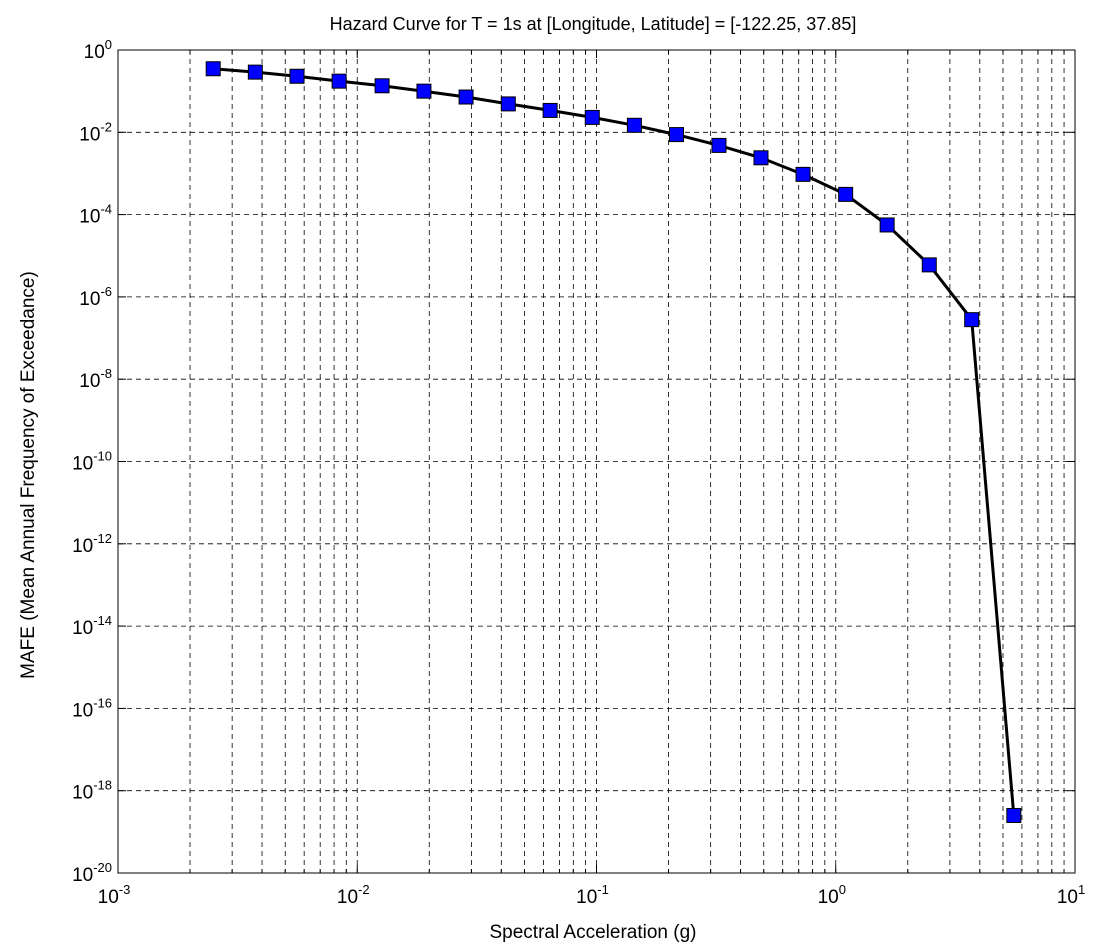  Describe the element at coordinates (592, 895) in the screenshot. I see `x-tick-label: 10⁻¹` at that location.